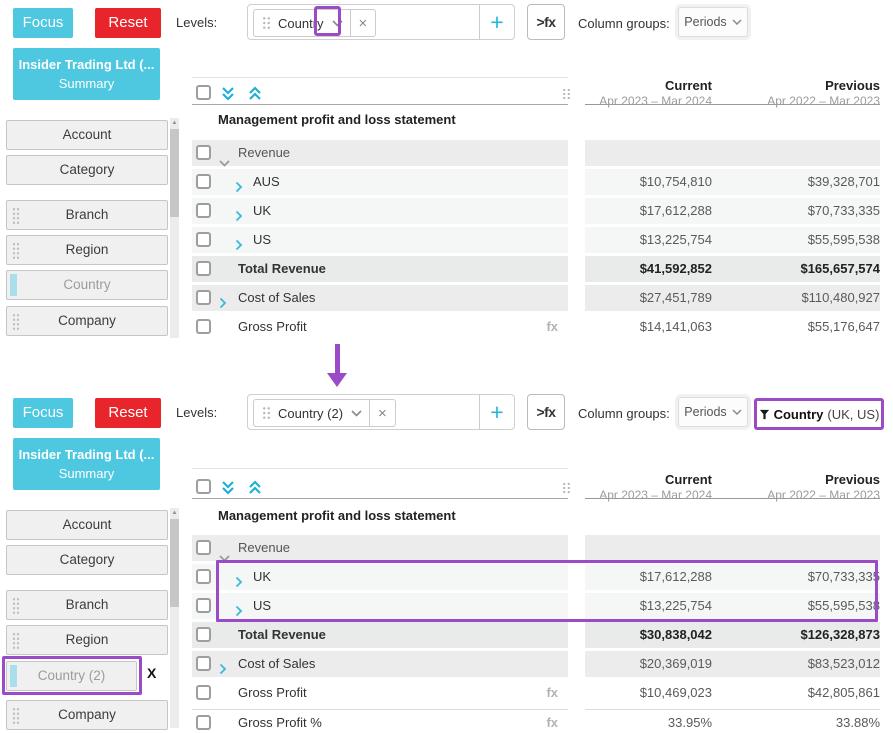  I want to click on row-label: Gross Profit, so click(272, 692).